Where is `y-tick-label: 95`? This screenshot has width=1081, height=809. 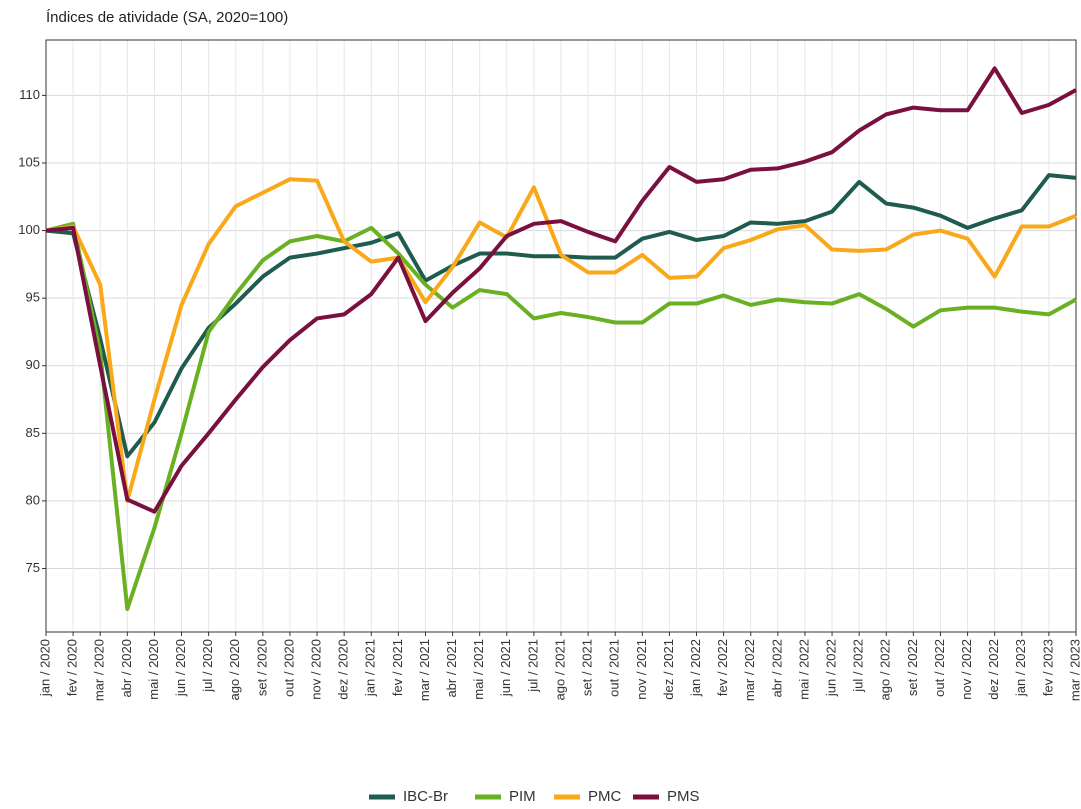
y-tick-label: 95 is located at coordinates (33, 297).